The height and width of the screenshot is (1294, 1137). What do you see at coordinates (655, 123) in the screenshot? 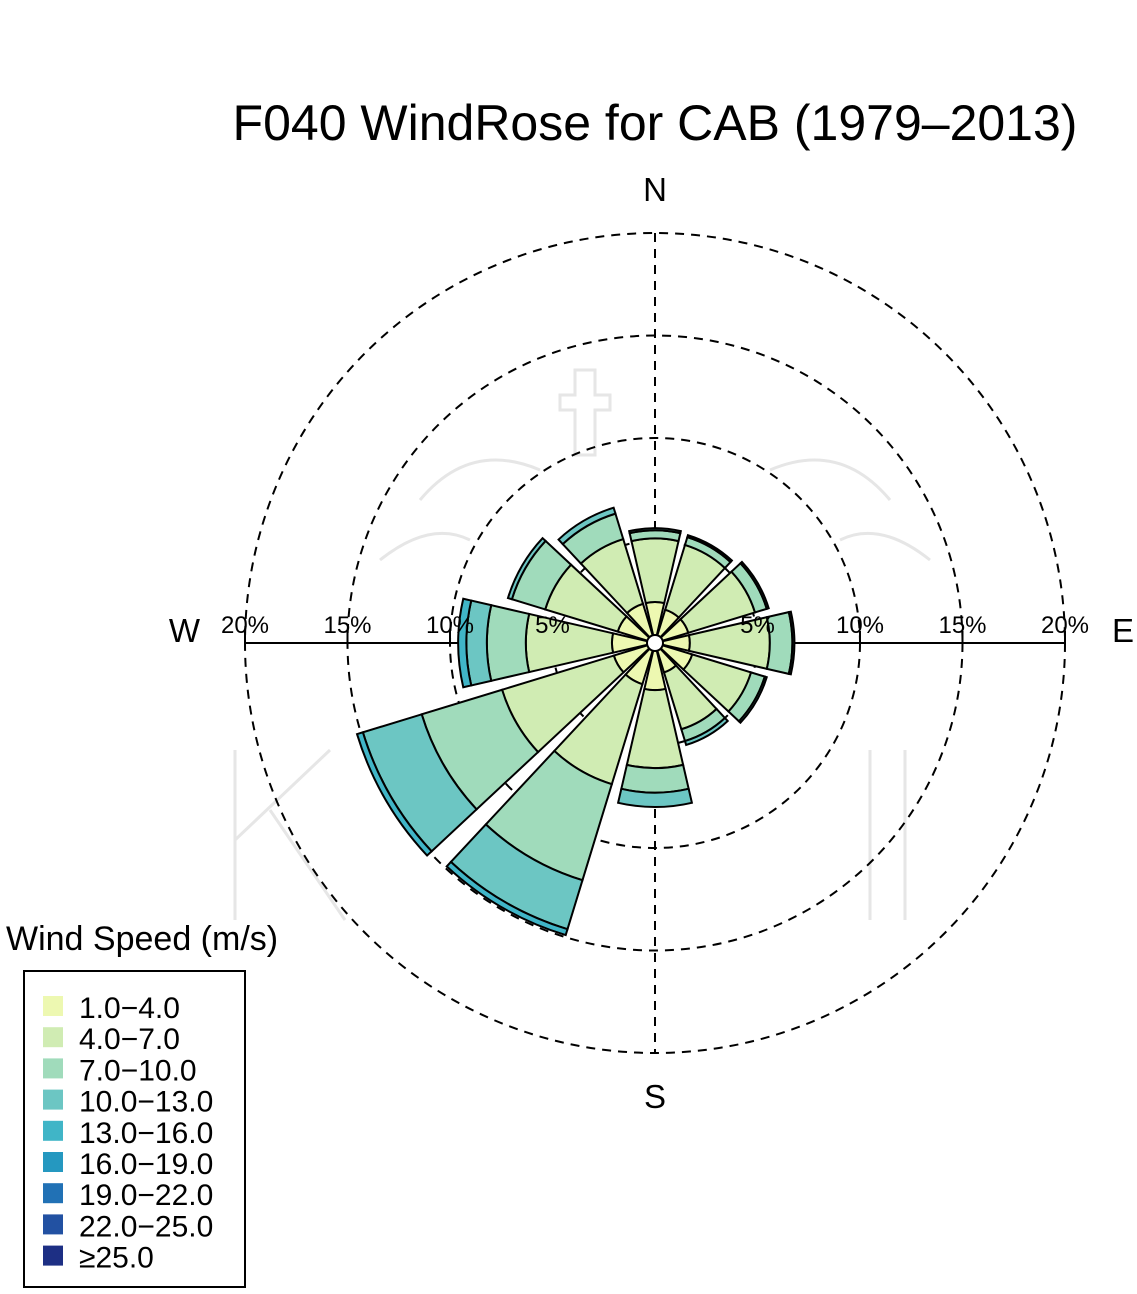
I see `chart-title: F040 WindRose for CAB (1979–2013)` at bounding box center [655, 123].